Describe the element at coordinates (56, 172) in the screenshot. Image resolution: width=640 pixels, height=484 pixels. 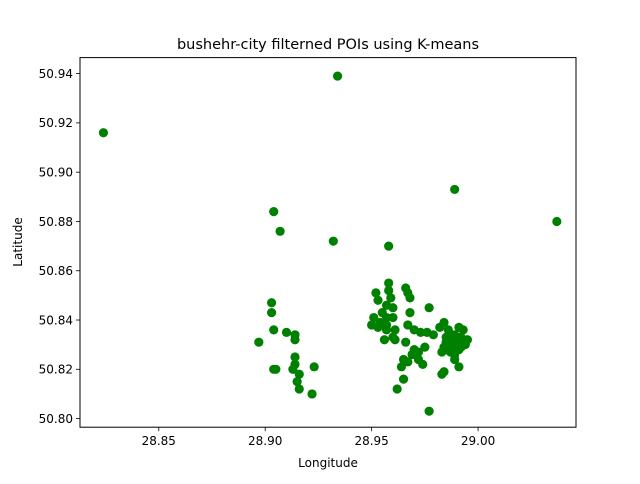
I see `y-tick-label: 50.90` at that location.